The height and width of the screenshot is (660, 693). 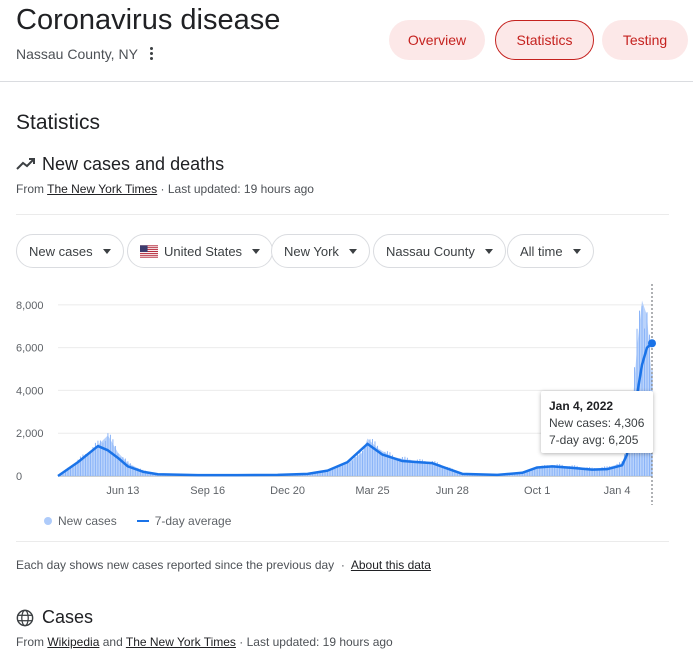 I want to click on globe-icon, so click(x=25, y=618).